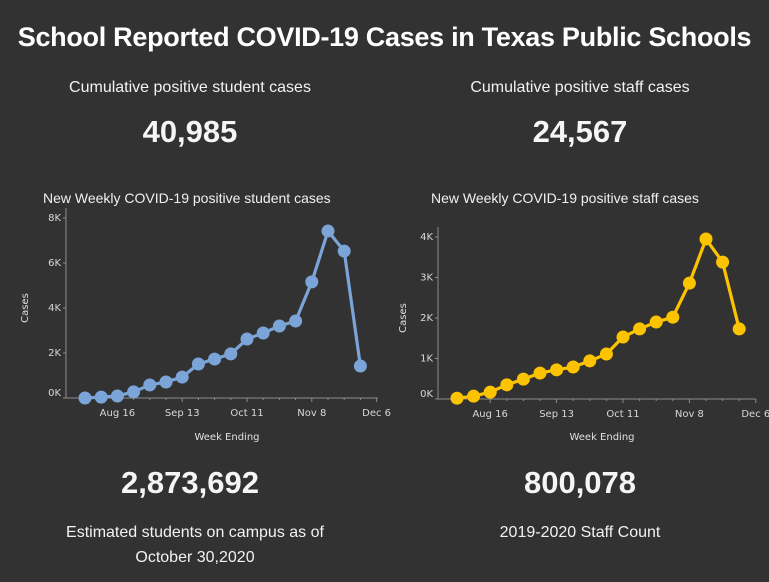 The height and width of the screenshot is (582, 769). Describe the element at coordinates (556, 414) in the screenshot. I see `staff-x-tick-label: Sep 13` at that location.